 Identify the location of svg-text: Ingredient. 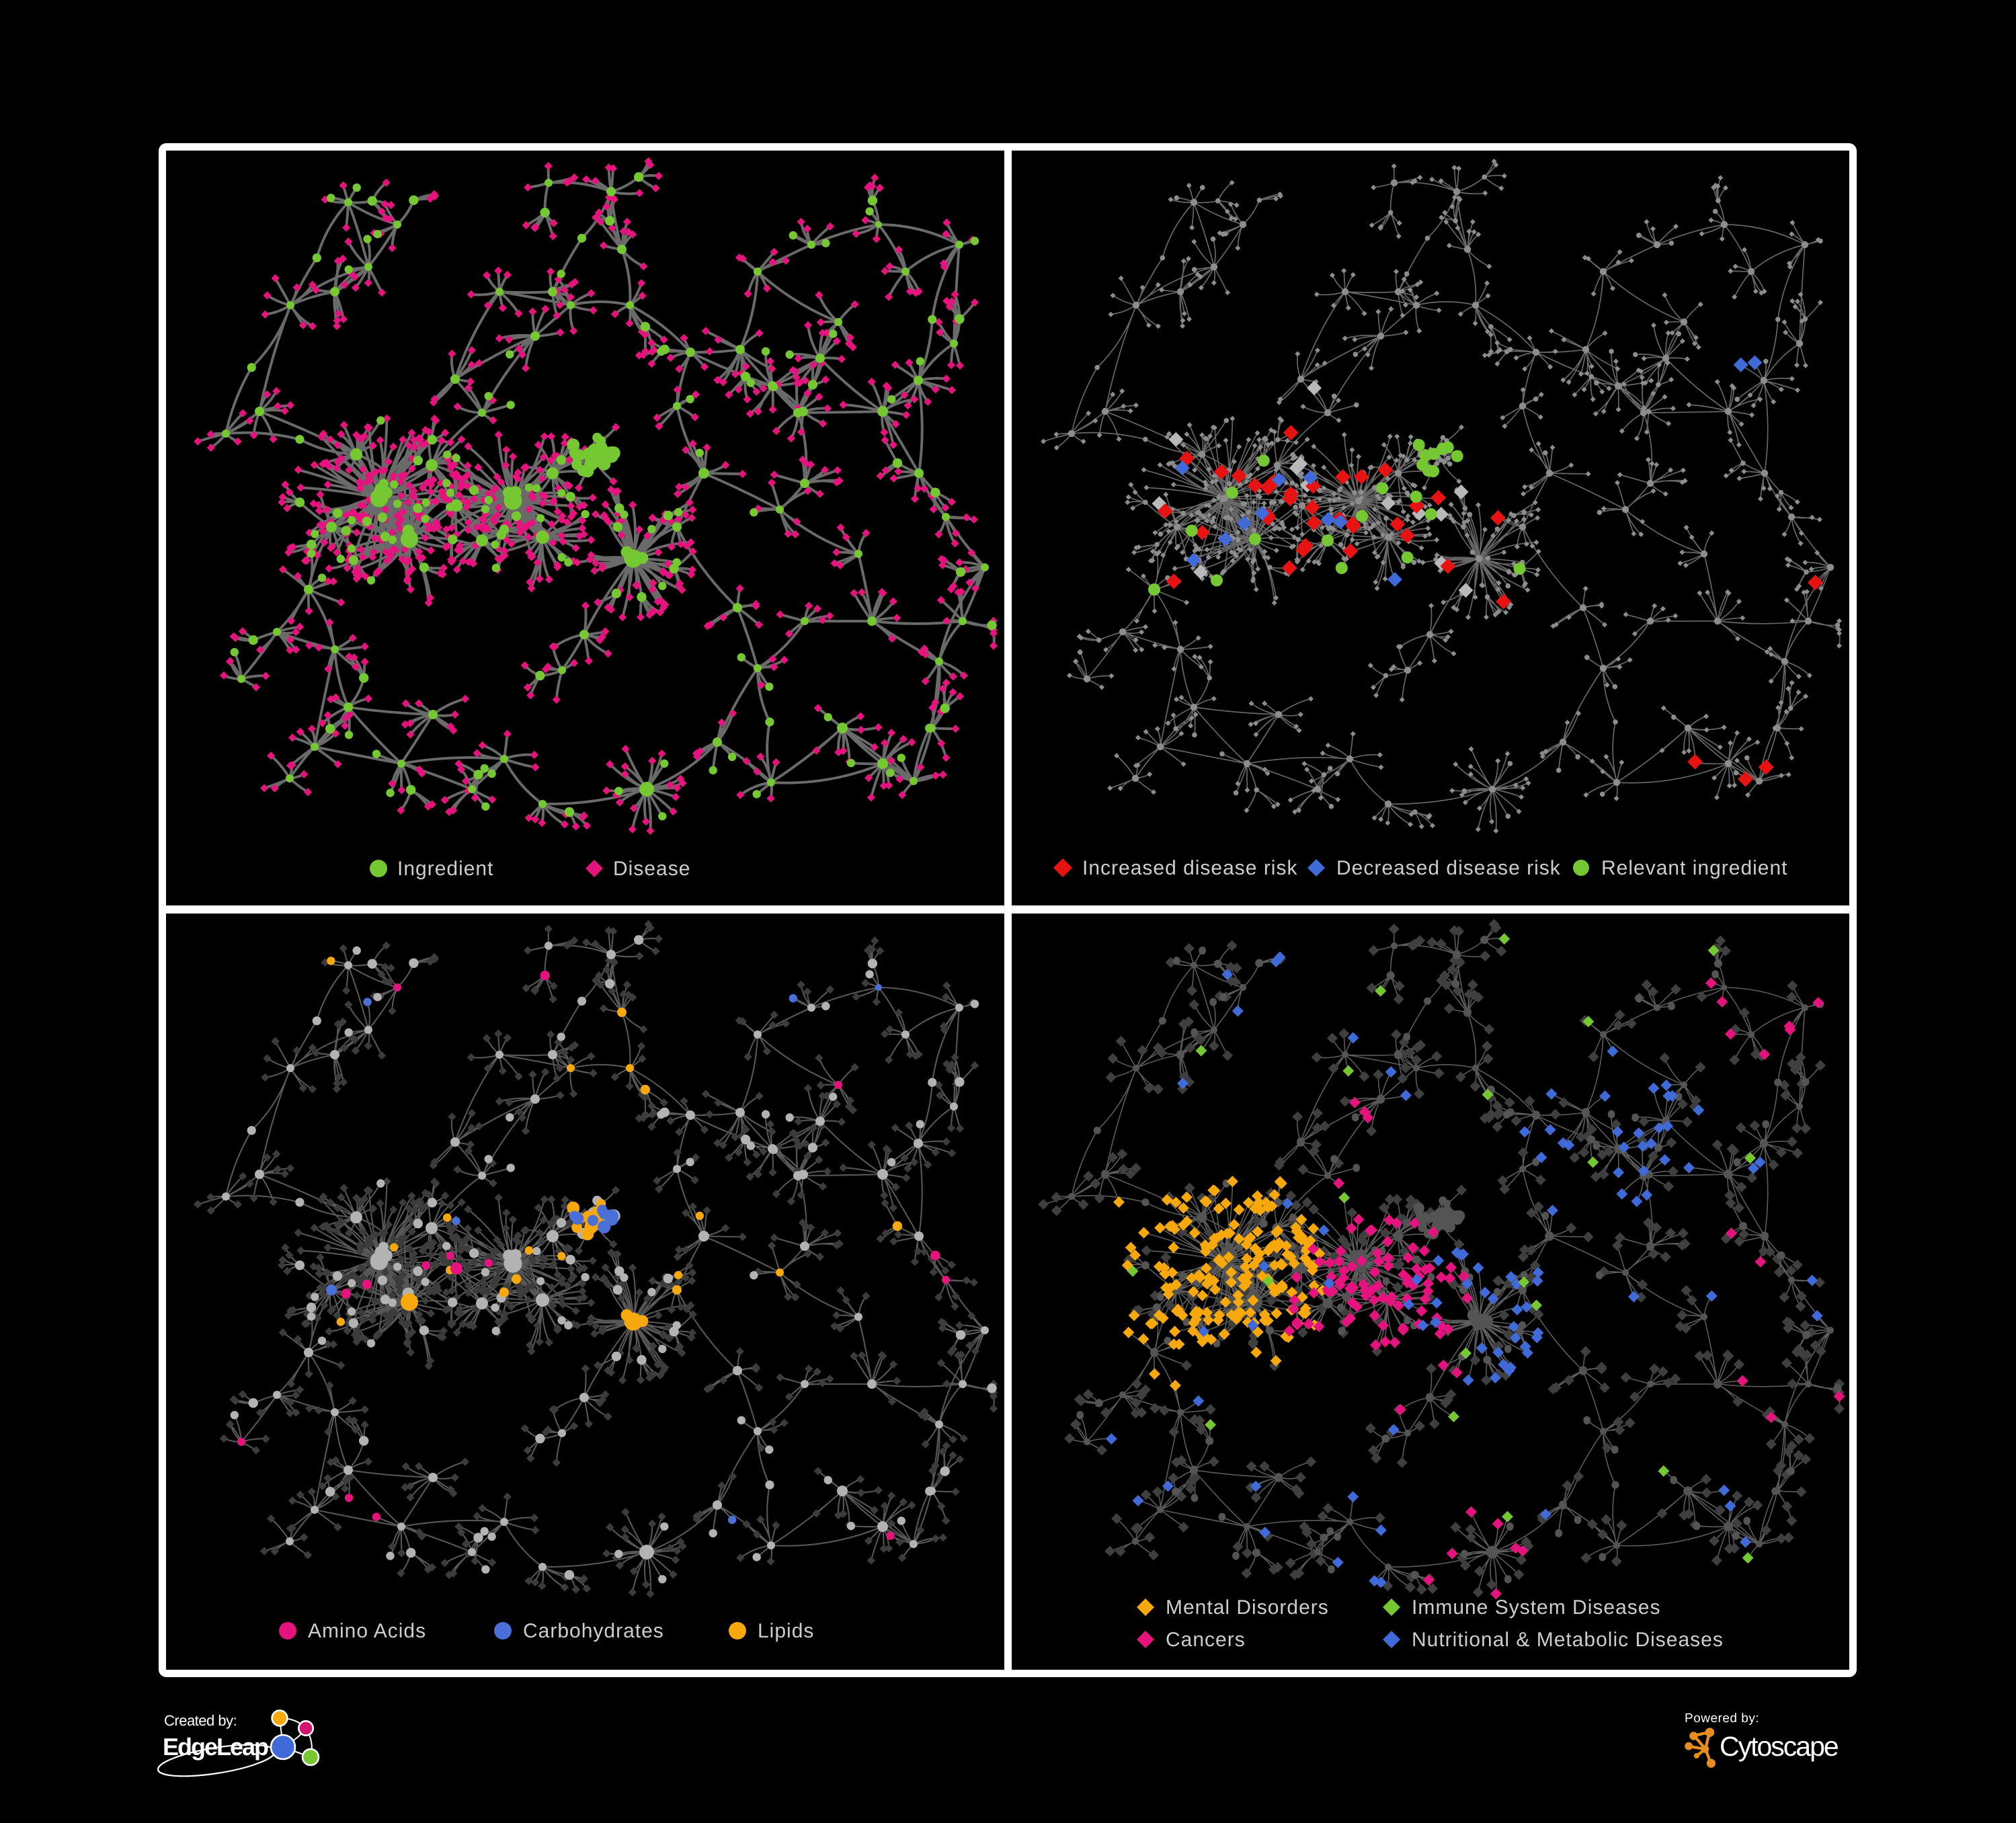
(445, 869).